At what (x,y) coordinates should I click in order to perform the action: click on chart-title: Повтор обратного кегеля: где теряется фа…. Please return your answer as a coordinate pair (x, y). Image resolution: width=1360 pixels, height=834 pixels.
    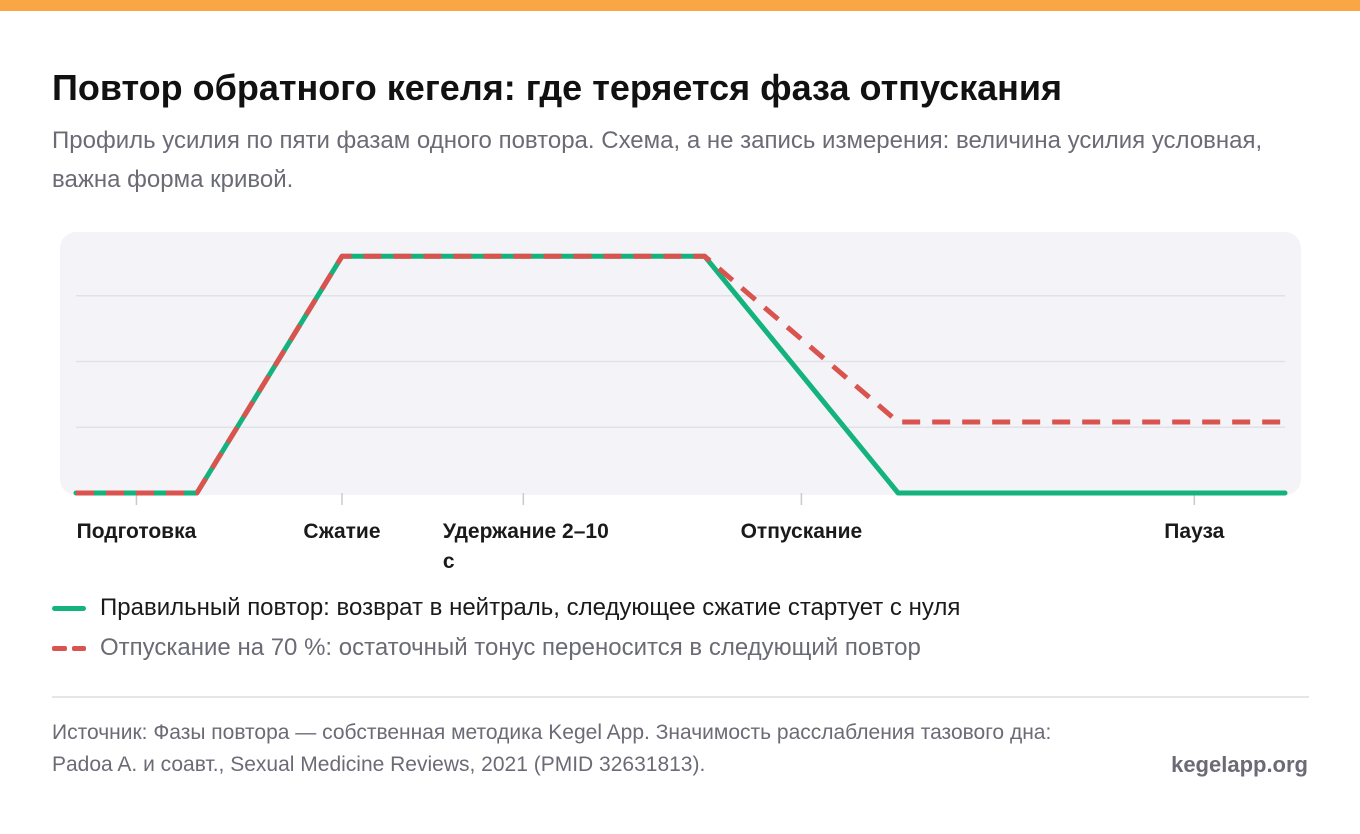
    Looking at the image, I should click on (557, 87).